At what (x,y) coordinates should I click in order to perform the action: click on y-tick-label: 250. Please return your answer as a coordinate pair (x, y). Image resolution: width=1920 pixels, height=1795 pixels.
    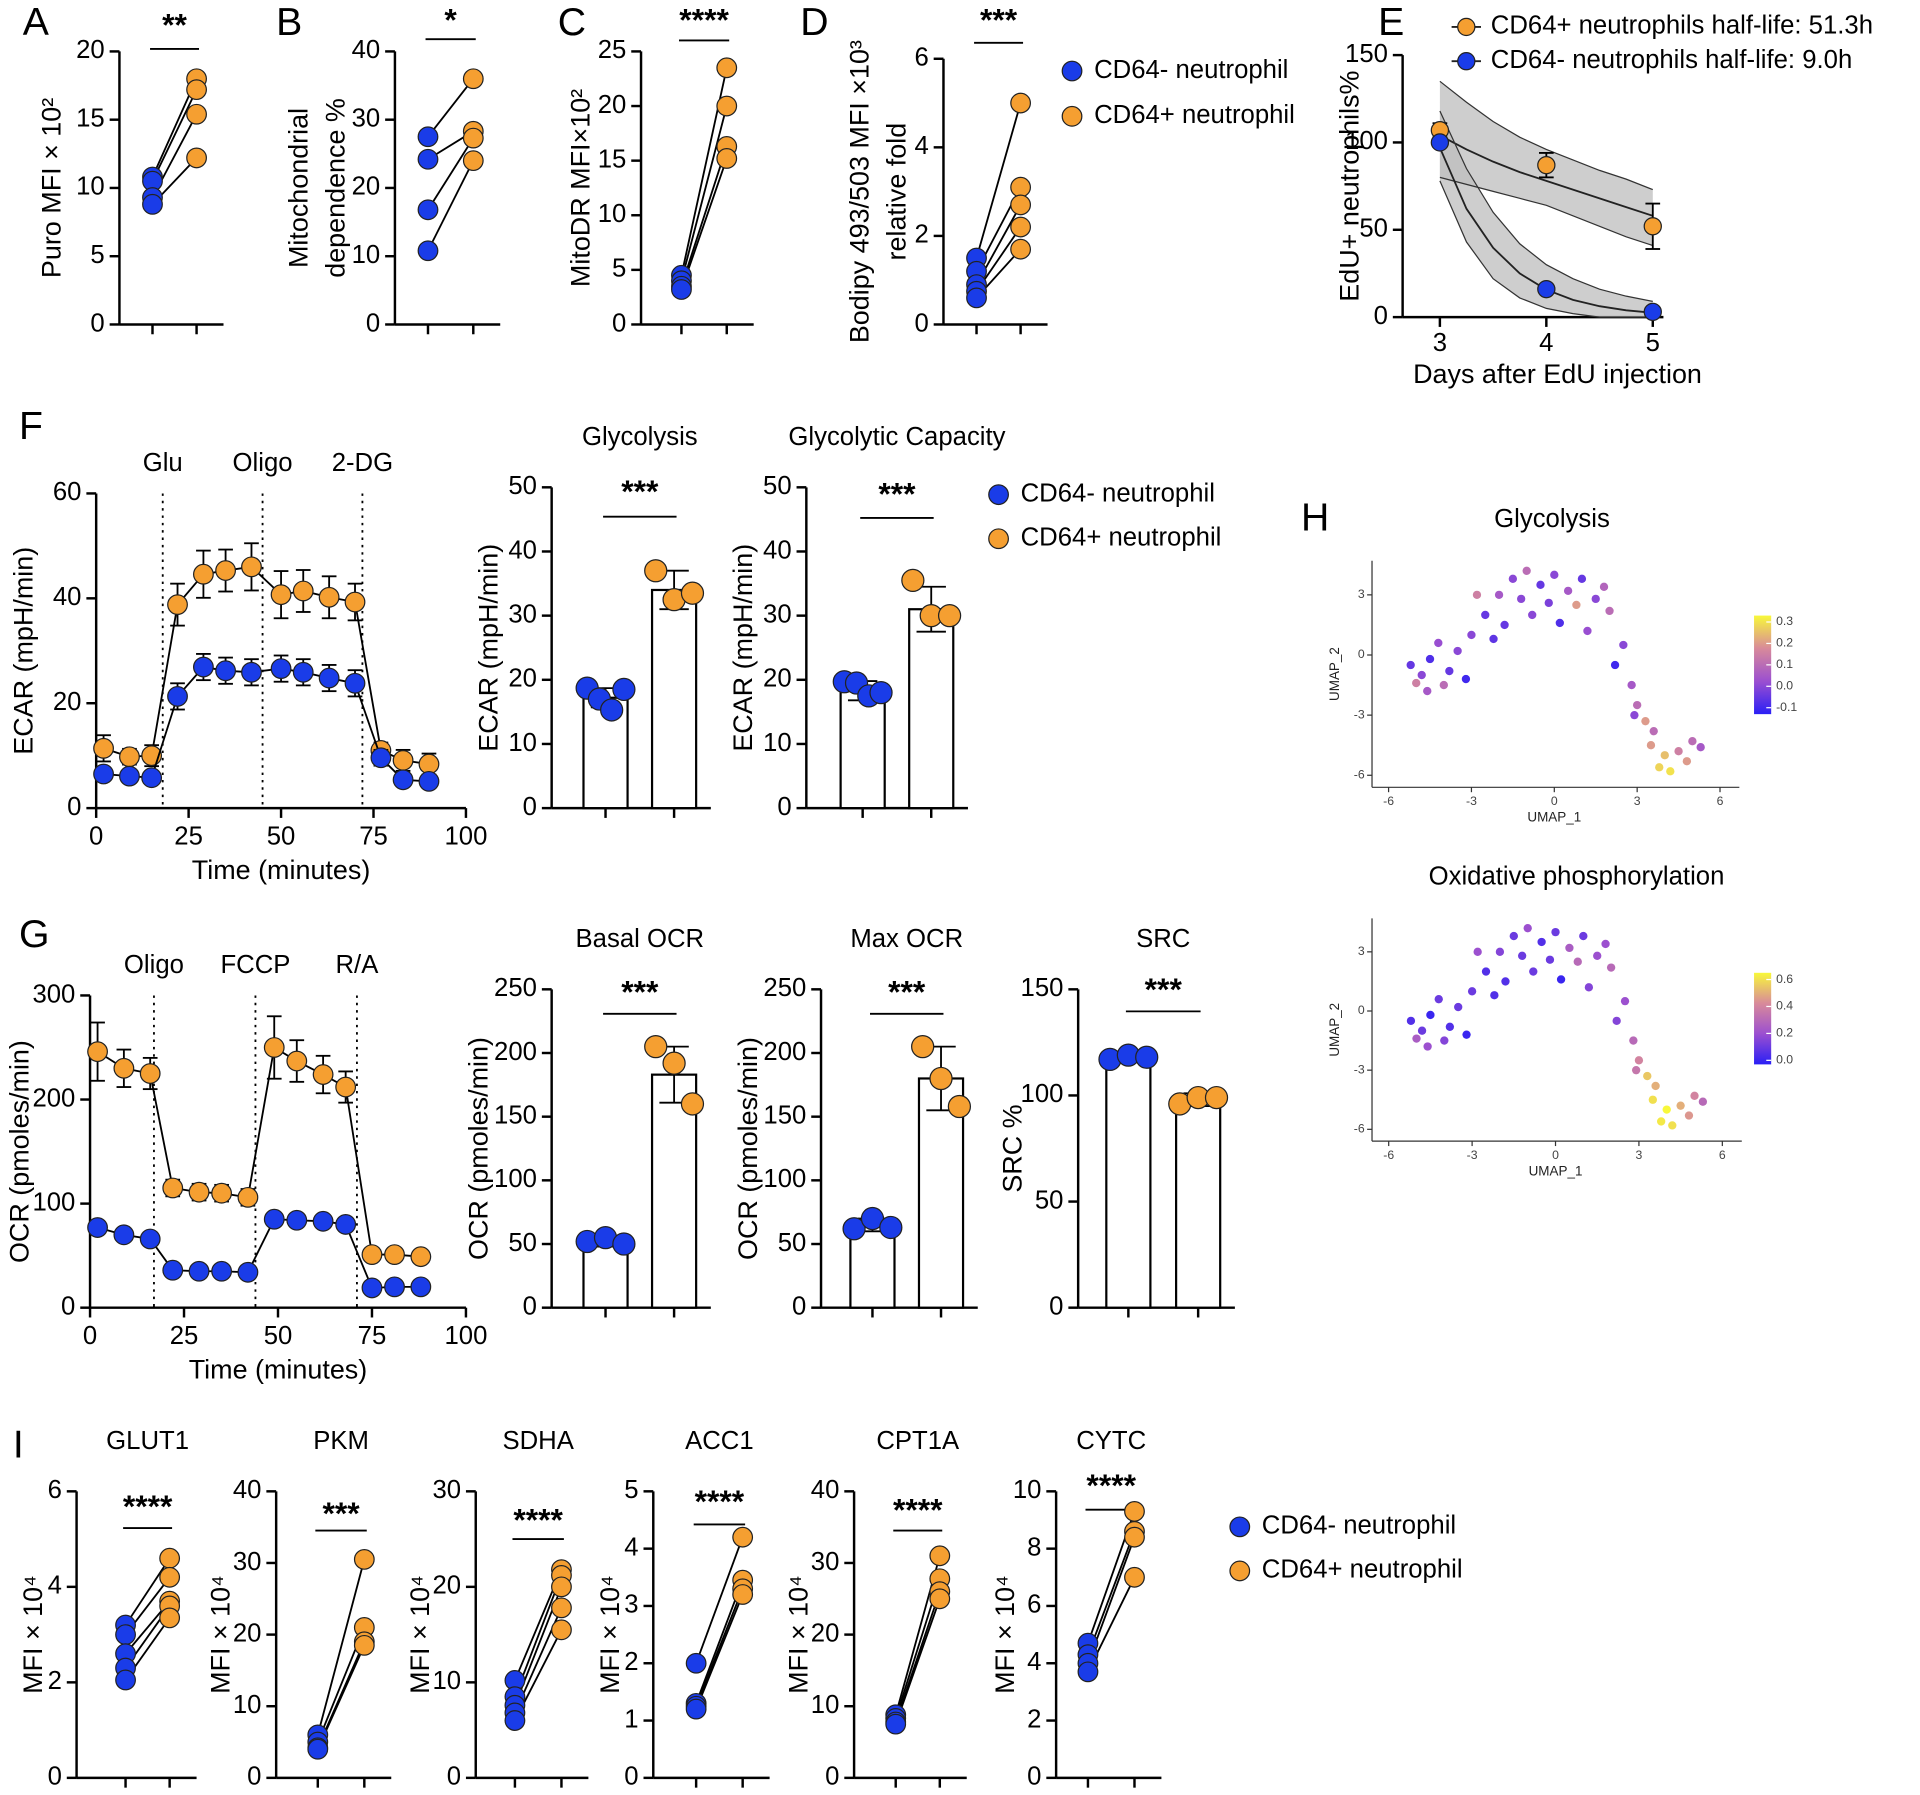
    Looking at the image, I should click on (515, 988).